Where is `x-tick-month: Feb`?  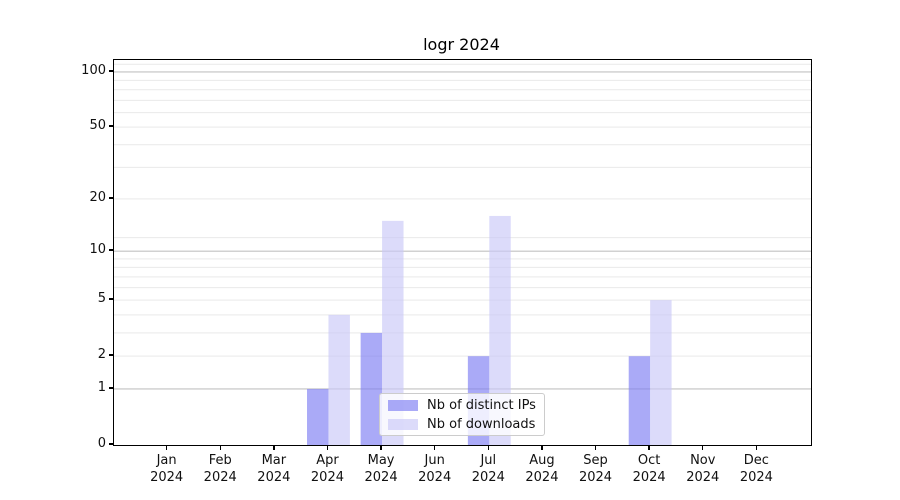
x-tick-month: Feb is located at coordinates (220, 460).